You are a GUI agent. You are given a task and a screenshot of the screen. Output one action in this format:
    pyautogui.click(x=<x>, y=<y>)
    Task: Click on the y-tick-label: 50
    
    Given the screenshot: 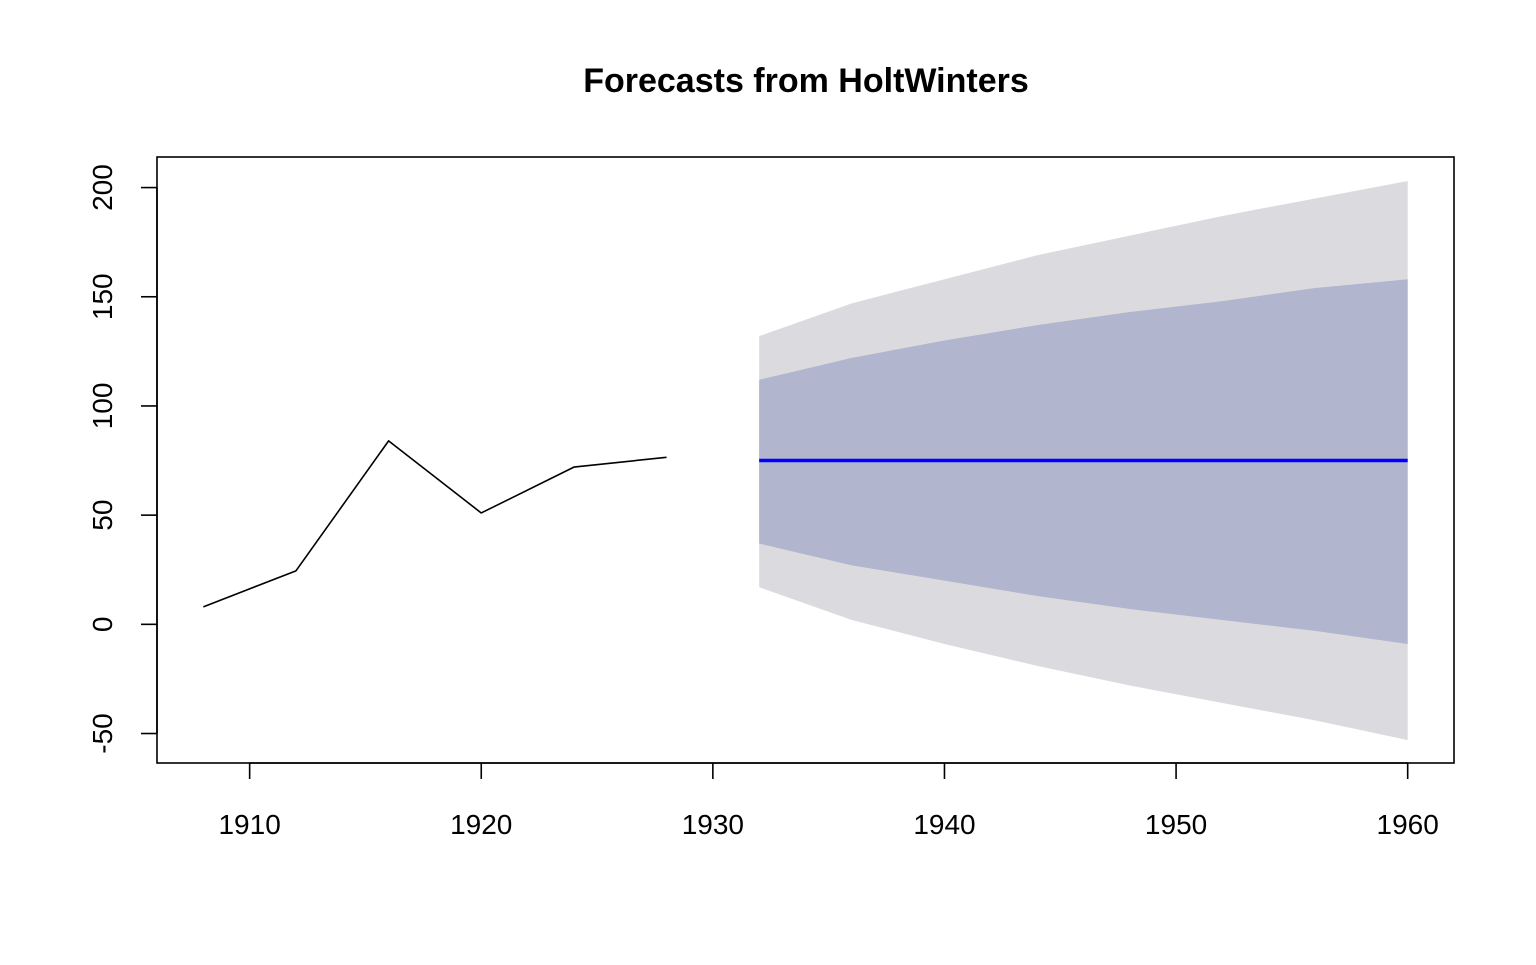 What is the action you would take?
    pyautogui.click(x=102, y=515)
    